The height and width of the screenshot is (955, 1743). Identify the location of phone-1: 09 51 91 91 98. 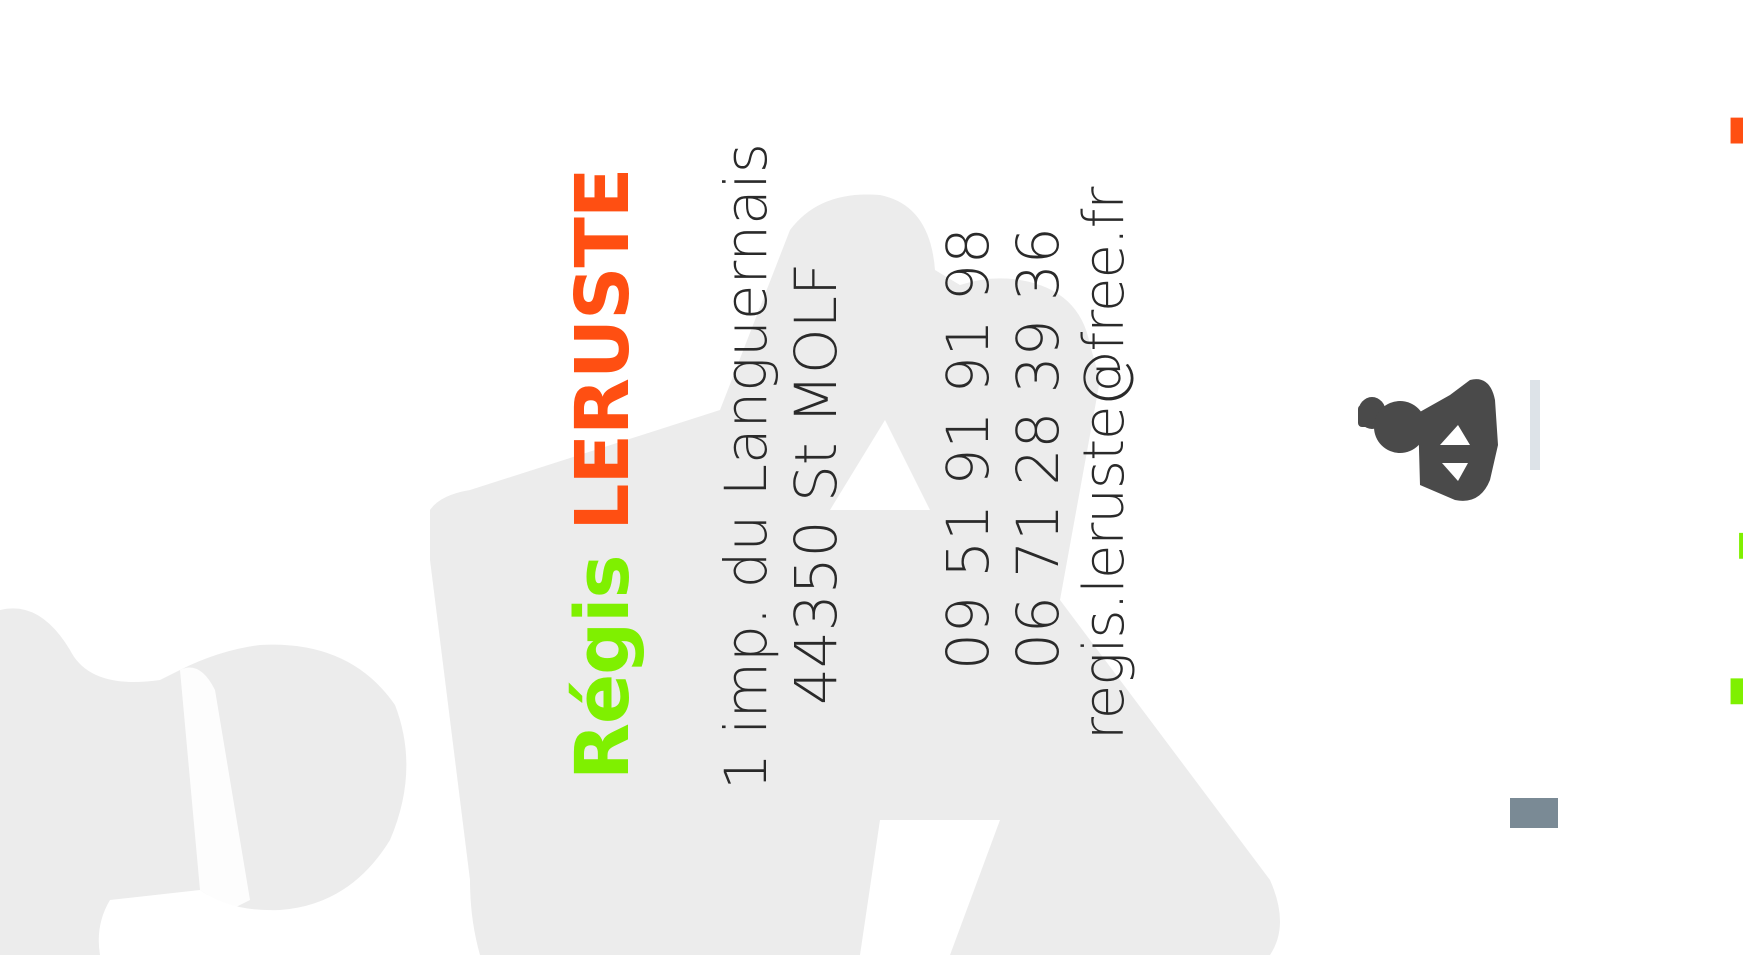
(968, 448).